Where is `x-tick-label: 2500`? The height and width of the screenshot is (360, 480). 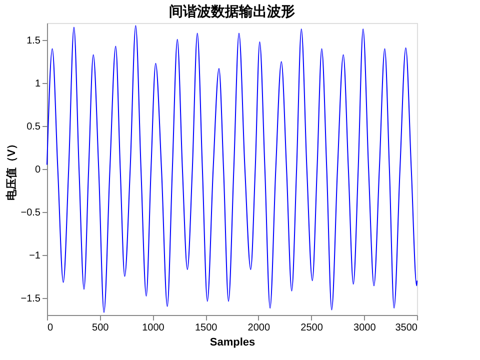
x-tick-label: 2500 is located at coordinates (312, 328).